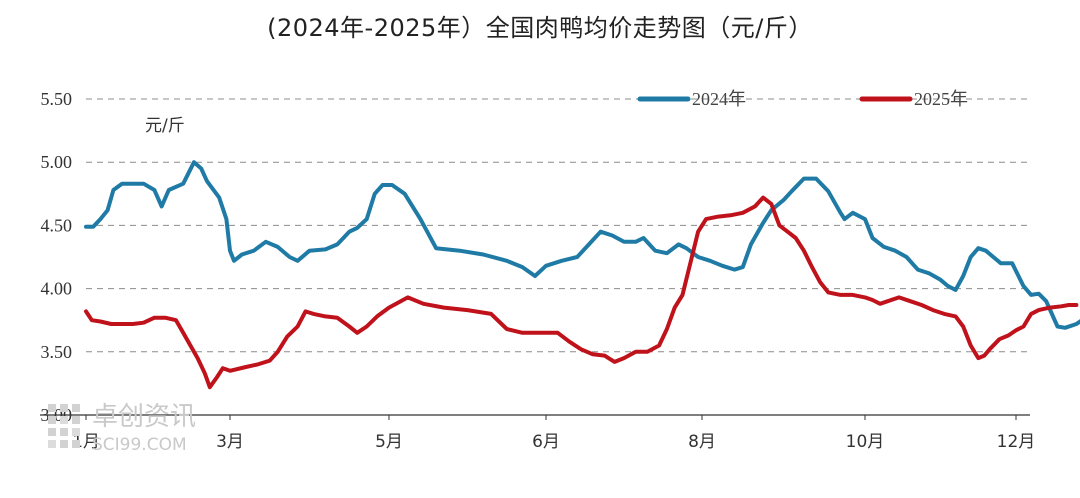 This screenshot has height=498, width=1080. I want to click on legend: 2024年 2025年, so click(802, 99).